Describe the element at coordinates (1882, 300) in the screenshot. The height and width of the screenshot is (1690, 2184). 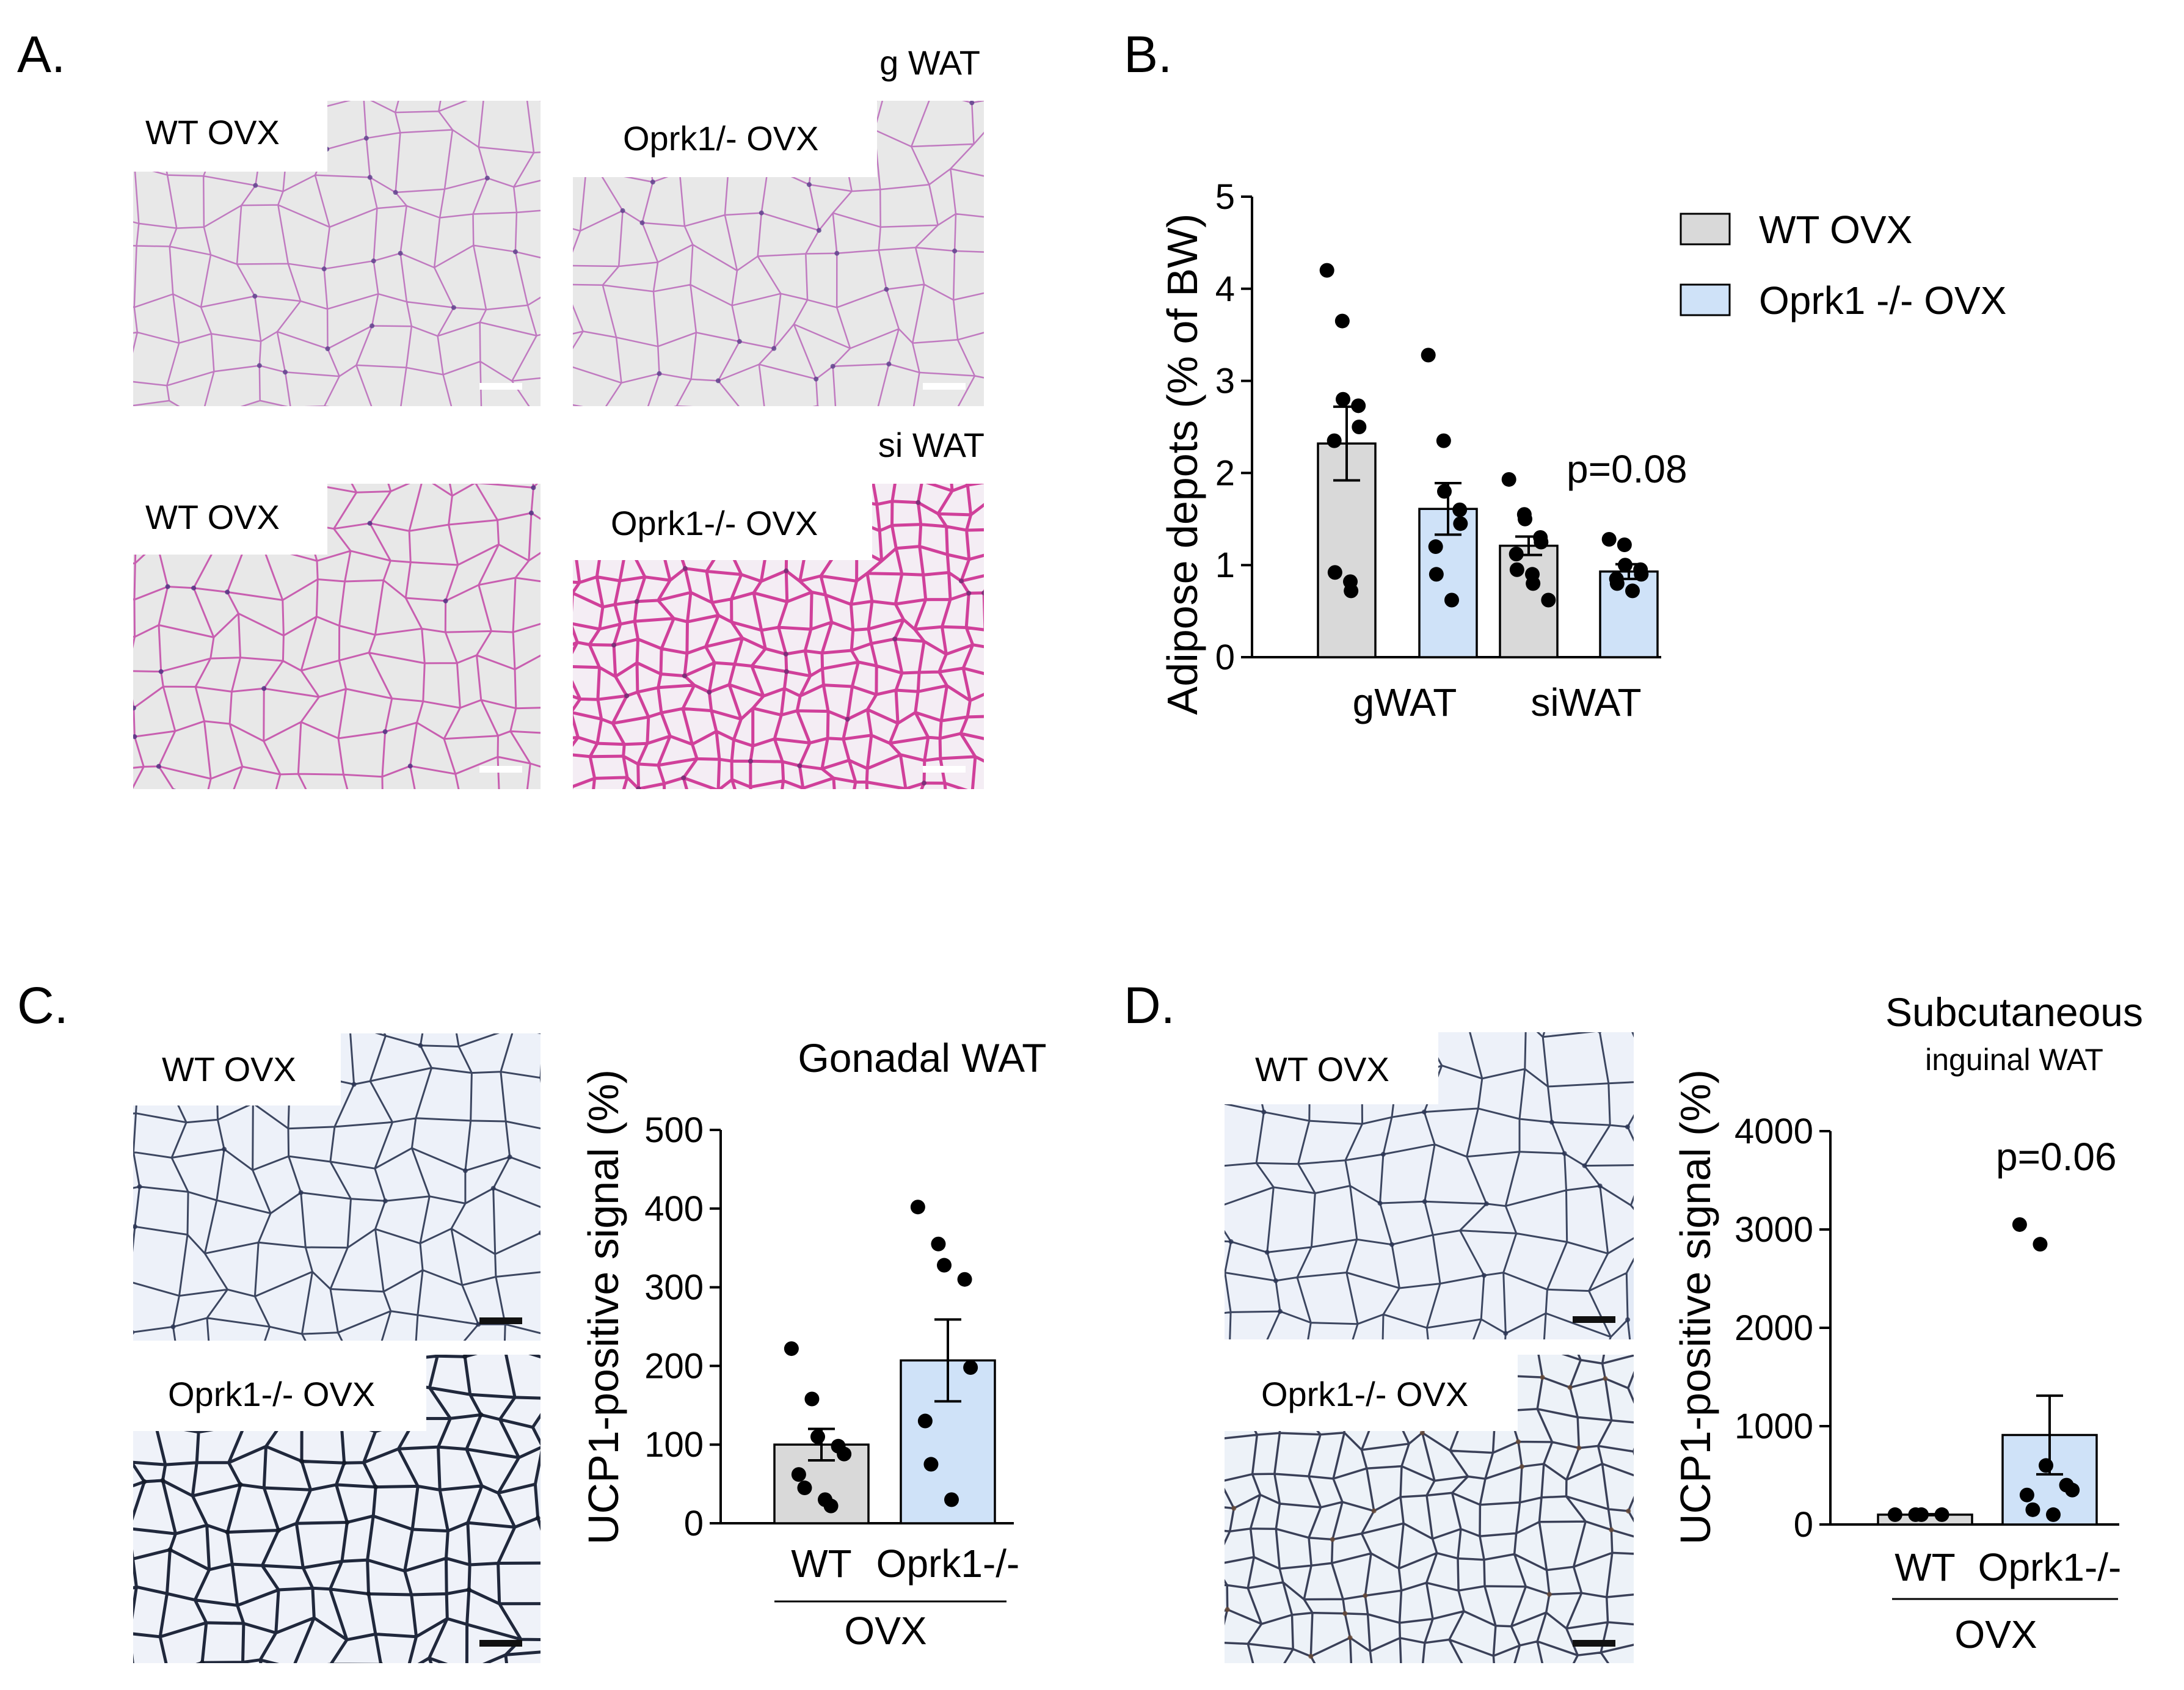
I see `legend-label-ko: Oprk1 -/- OVX` at that location.